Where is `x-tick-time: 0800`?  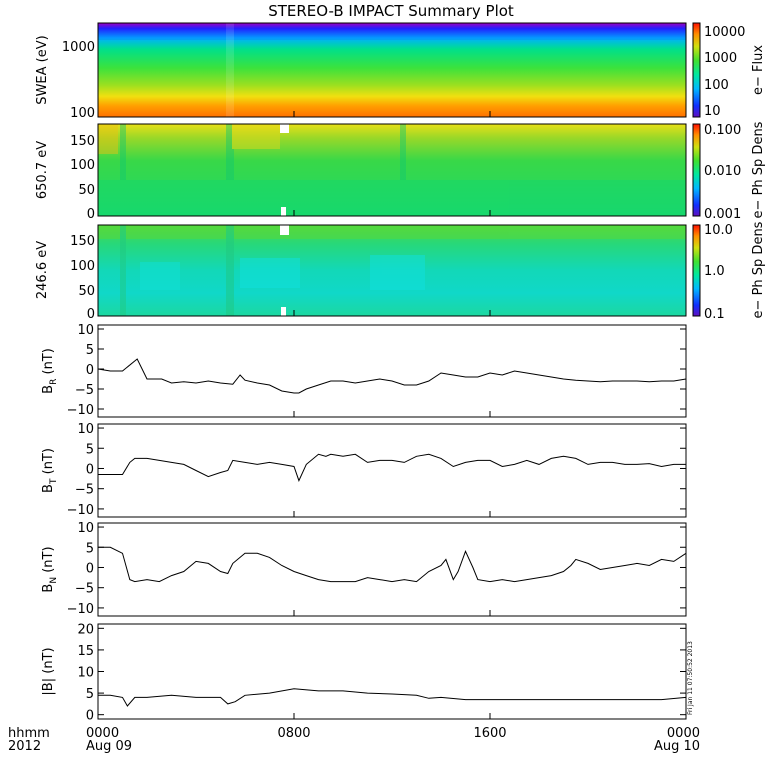 x-tick-time: 0800 is located at coordinates (293, 733).